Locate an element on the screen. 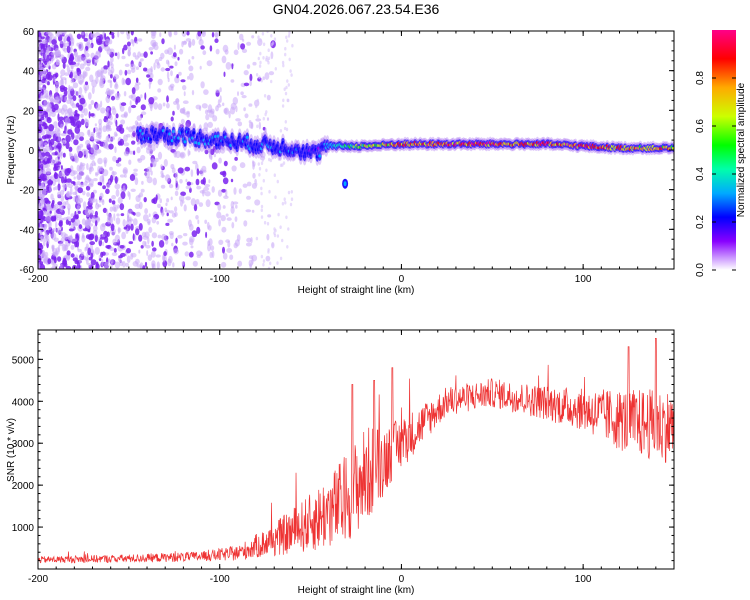  x-tick-label: -200 is located at coordinates (38, 579).